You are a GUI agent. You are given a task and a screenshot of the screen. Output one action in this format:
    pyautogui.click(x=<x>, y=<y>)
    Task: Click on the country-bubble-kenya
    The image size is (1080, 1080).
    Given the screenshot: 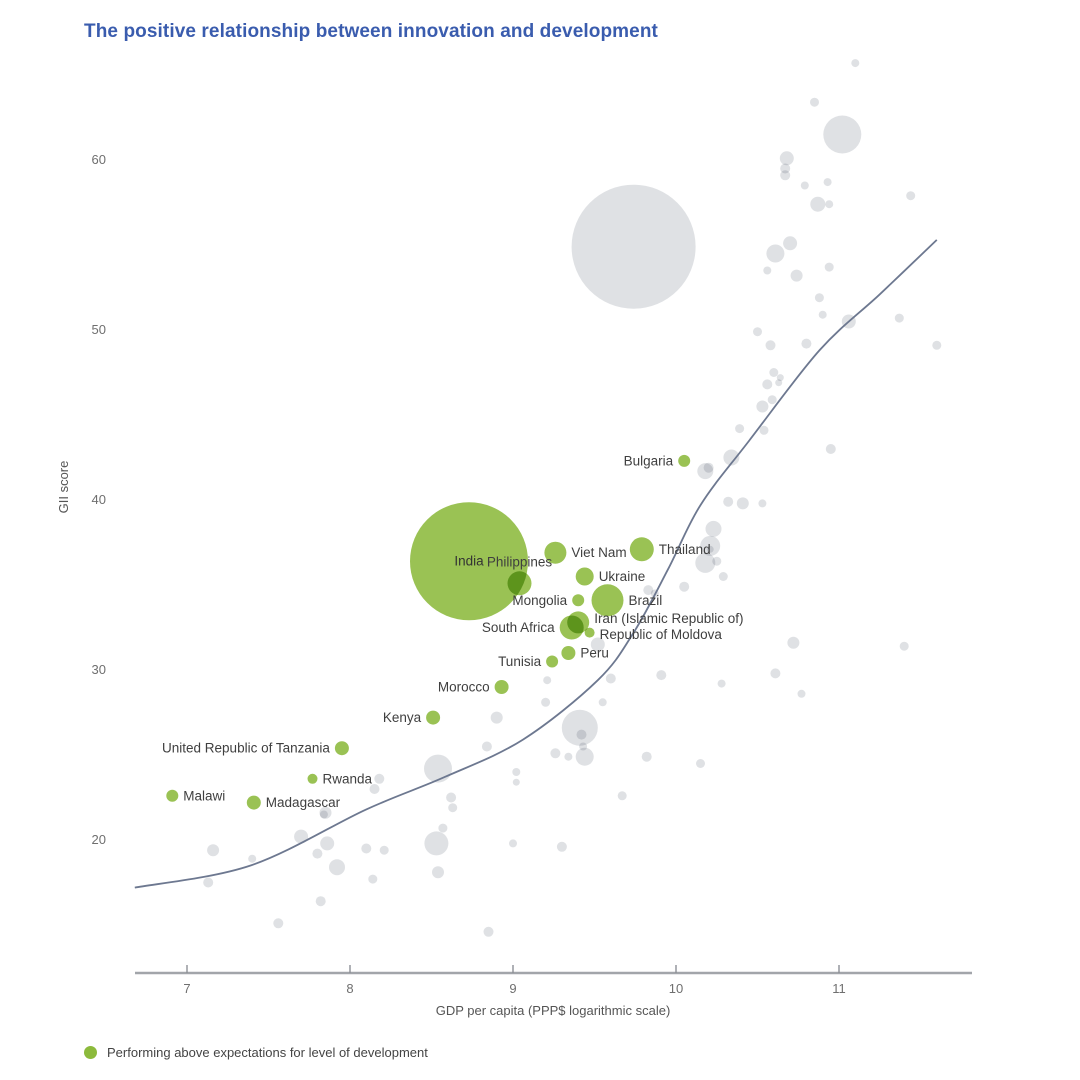 What is the action you would take?
    pyautogui.click(x=433, y=717)
    